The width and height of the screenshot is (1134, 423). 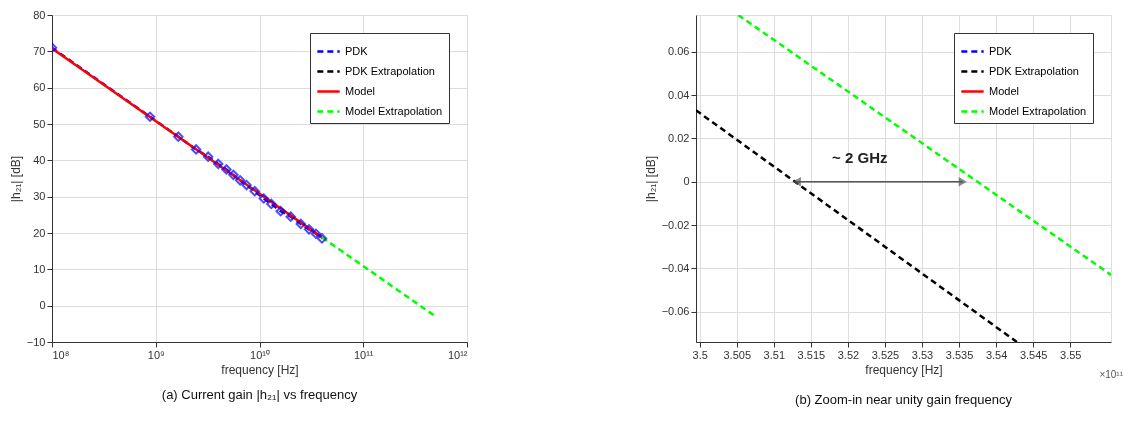 I want to click on text: ×10¹¹, so click(x=1111, y=374).